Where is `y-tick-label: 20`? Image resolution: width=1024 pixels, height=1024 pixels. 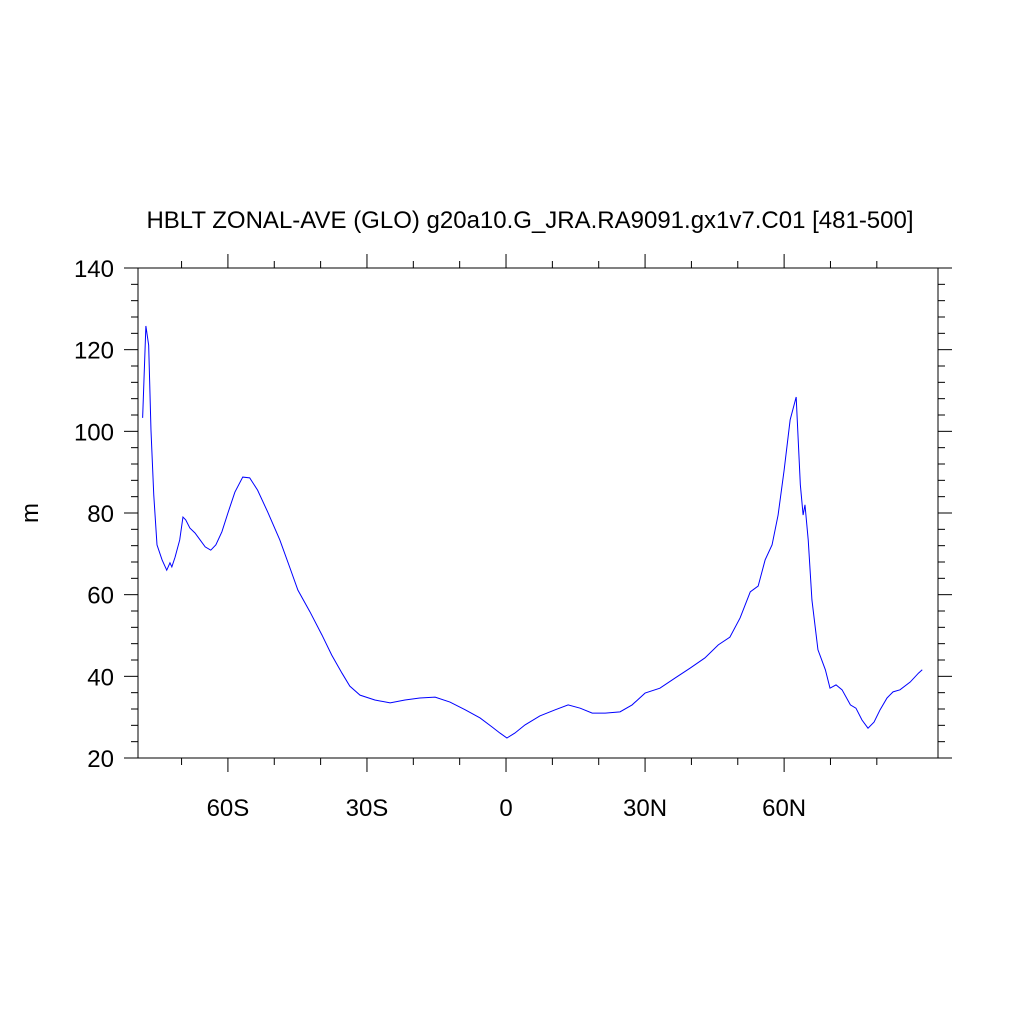
y-tick-label: 20 is located at coordinates (100, 759).